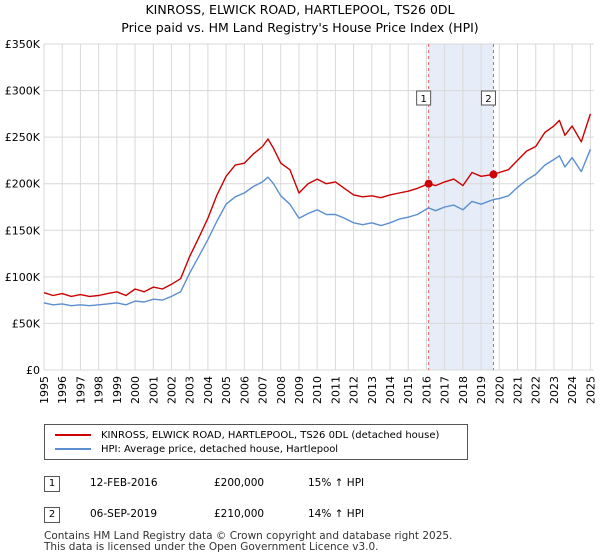 This screenshot has height=560, width=600. What do you see at coordinates (463, 390) in the screenshot?
I see `x-tick-label: 2018` at bounding box center [463, 390].